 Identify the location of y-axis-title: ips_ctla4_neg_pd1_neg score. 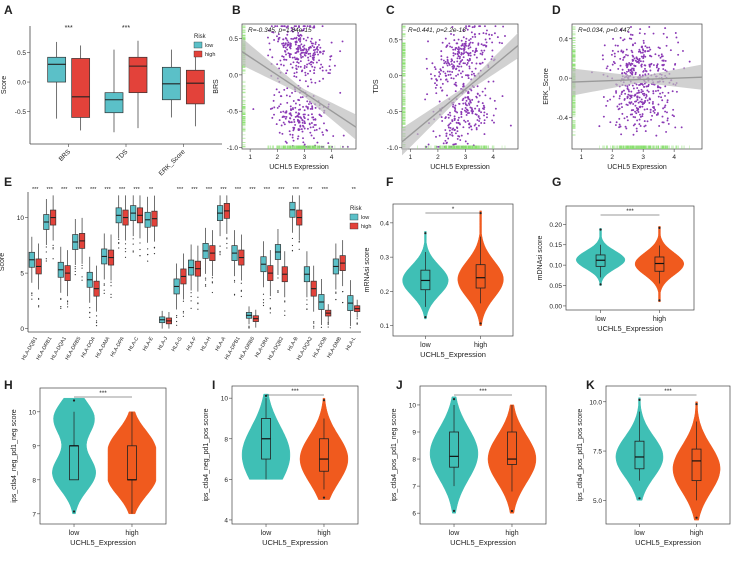
(14, 456).